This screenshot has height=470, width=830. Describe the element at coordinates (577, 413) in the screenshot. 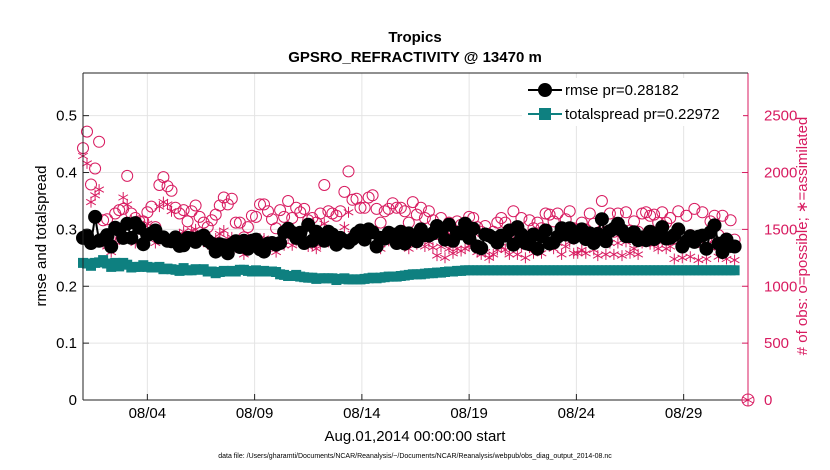

I see `x-tick-label: 08/24` at that location.